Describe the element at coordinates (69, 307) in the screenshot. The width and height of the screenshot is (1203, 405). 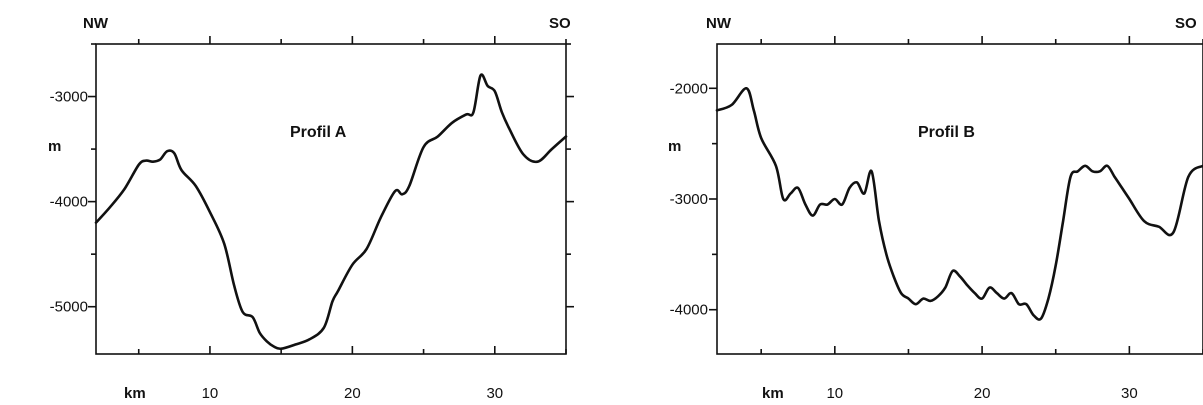
I see `y-tick-label: -5000` at that location.